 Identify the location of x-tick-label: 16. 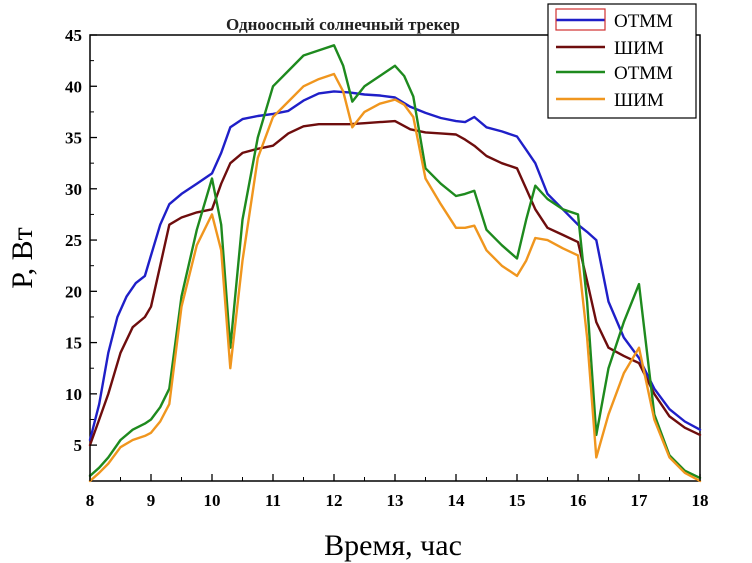
(578, 500).